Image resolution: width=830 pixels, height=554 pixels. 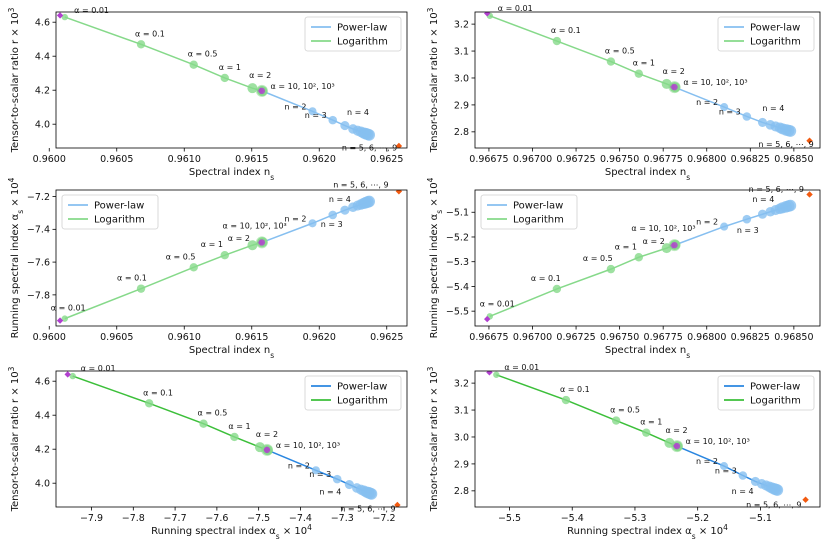 I want to click on y-tick-label: −7.8, so click(x=38, y=295).